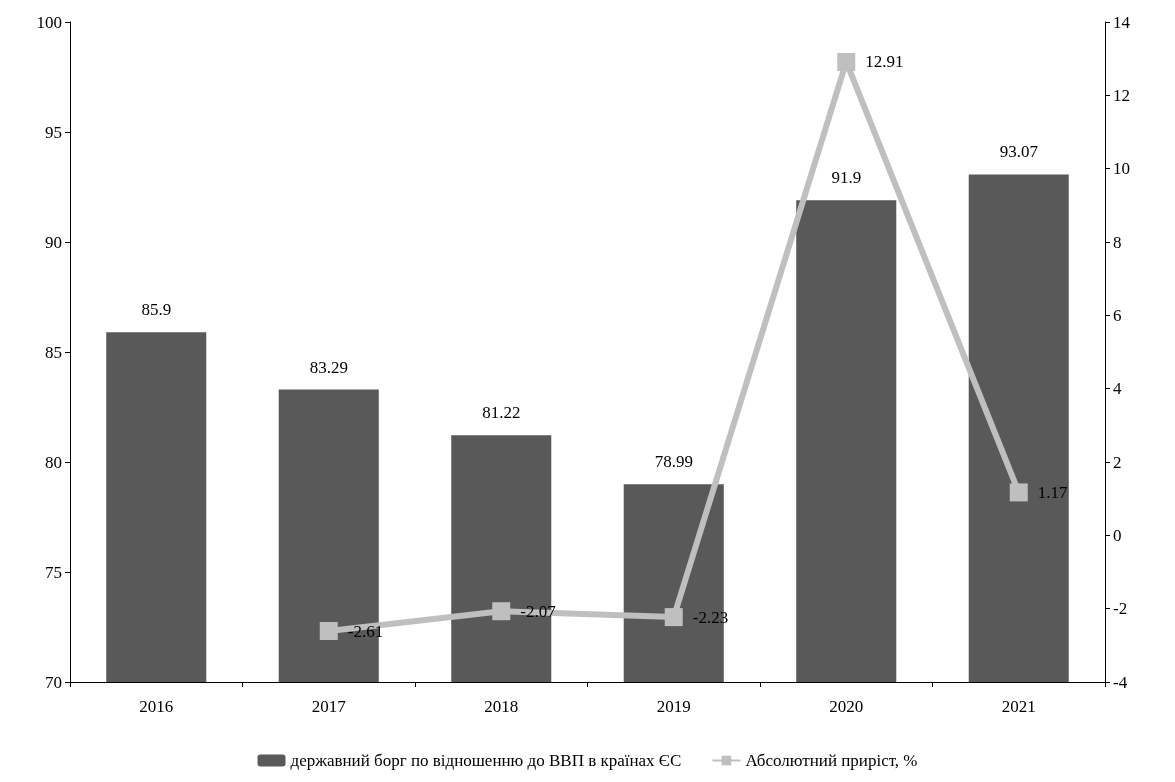  What do you see at coordinates (1019, 152) in the screenshot?
I see `data-label: 93.07` at bounding box center [1019, 152].